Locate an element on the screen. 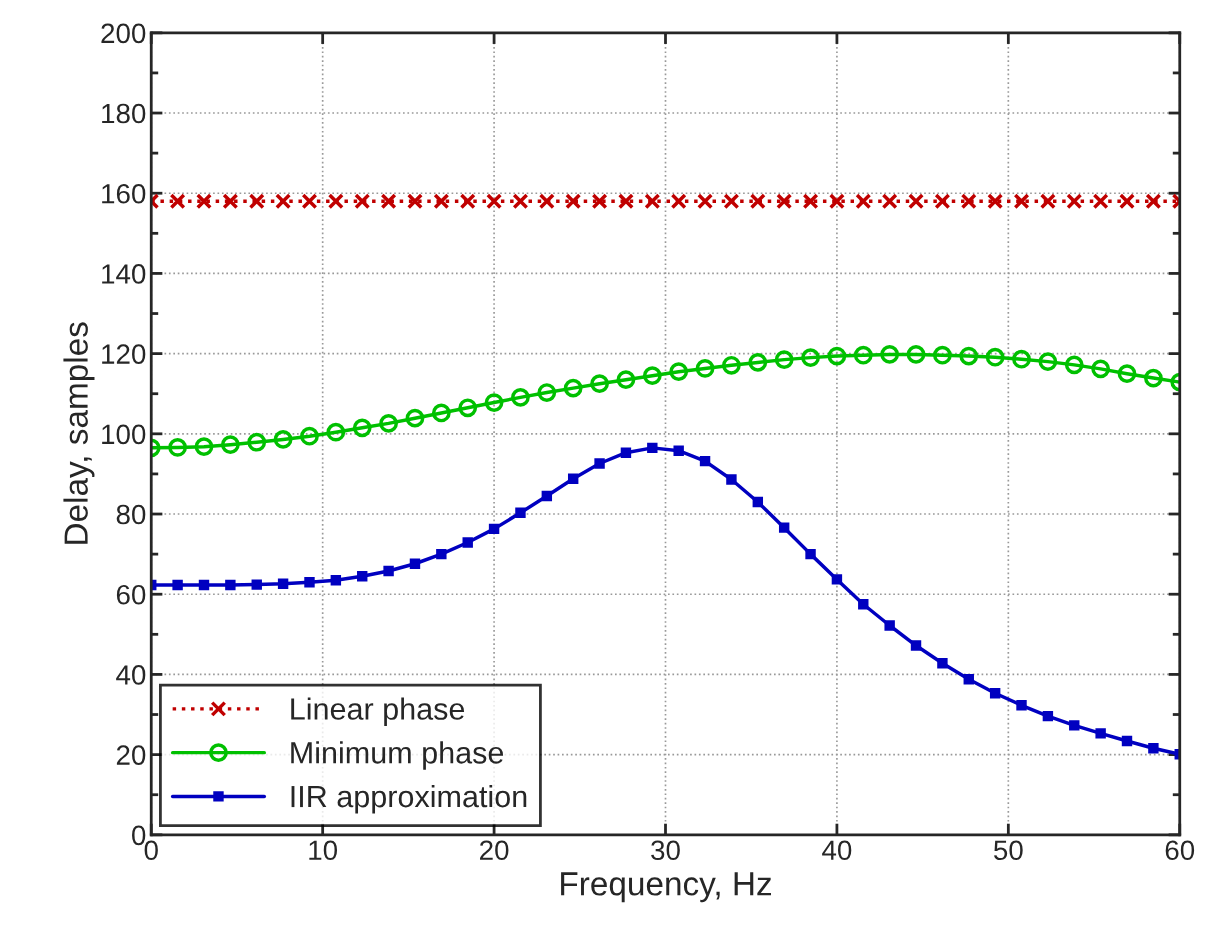 This screenshot has width=1210, height=938. y-tick-label: 180 is located at coordinates (124, 113).